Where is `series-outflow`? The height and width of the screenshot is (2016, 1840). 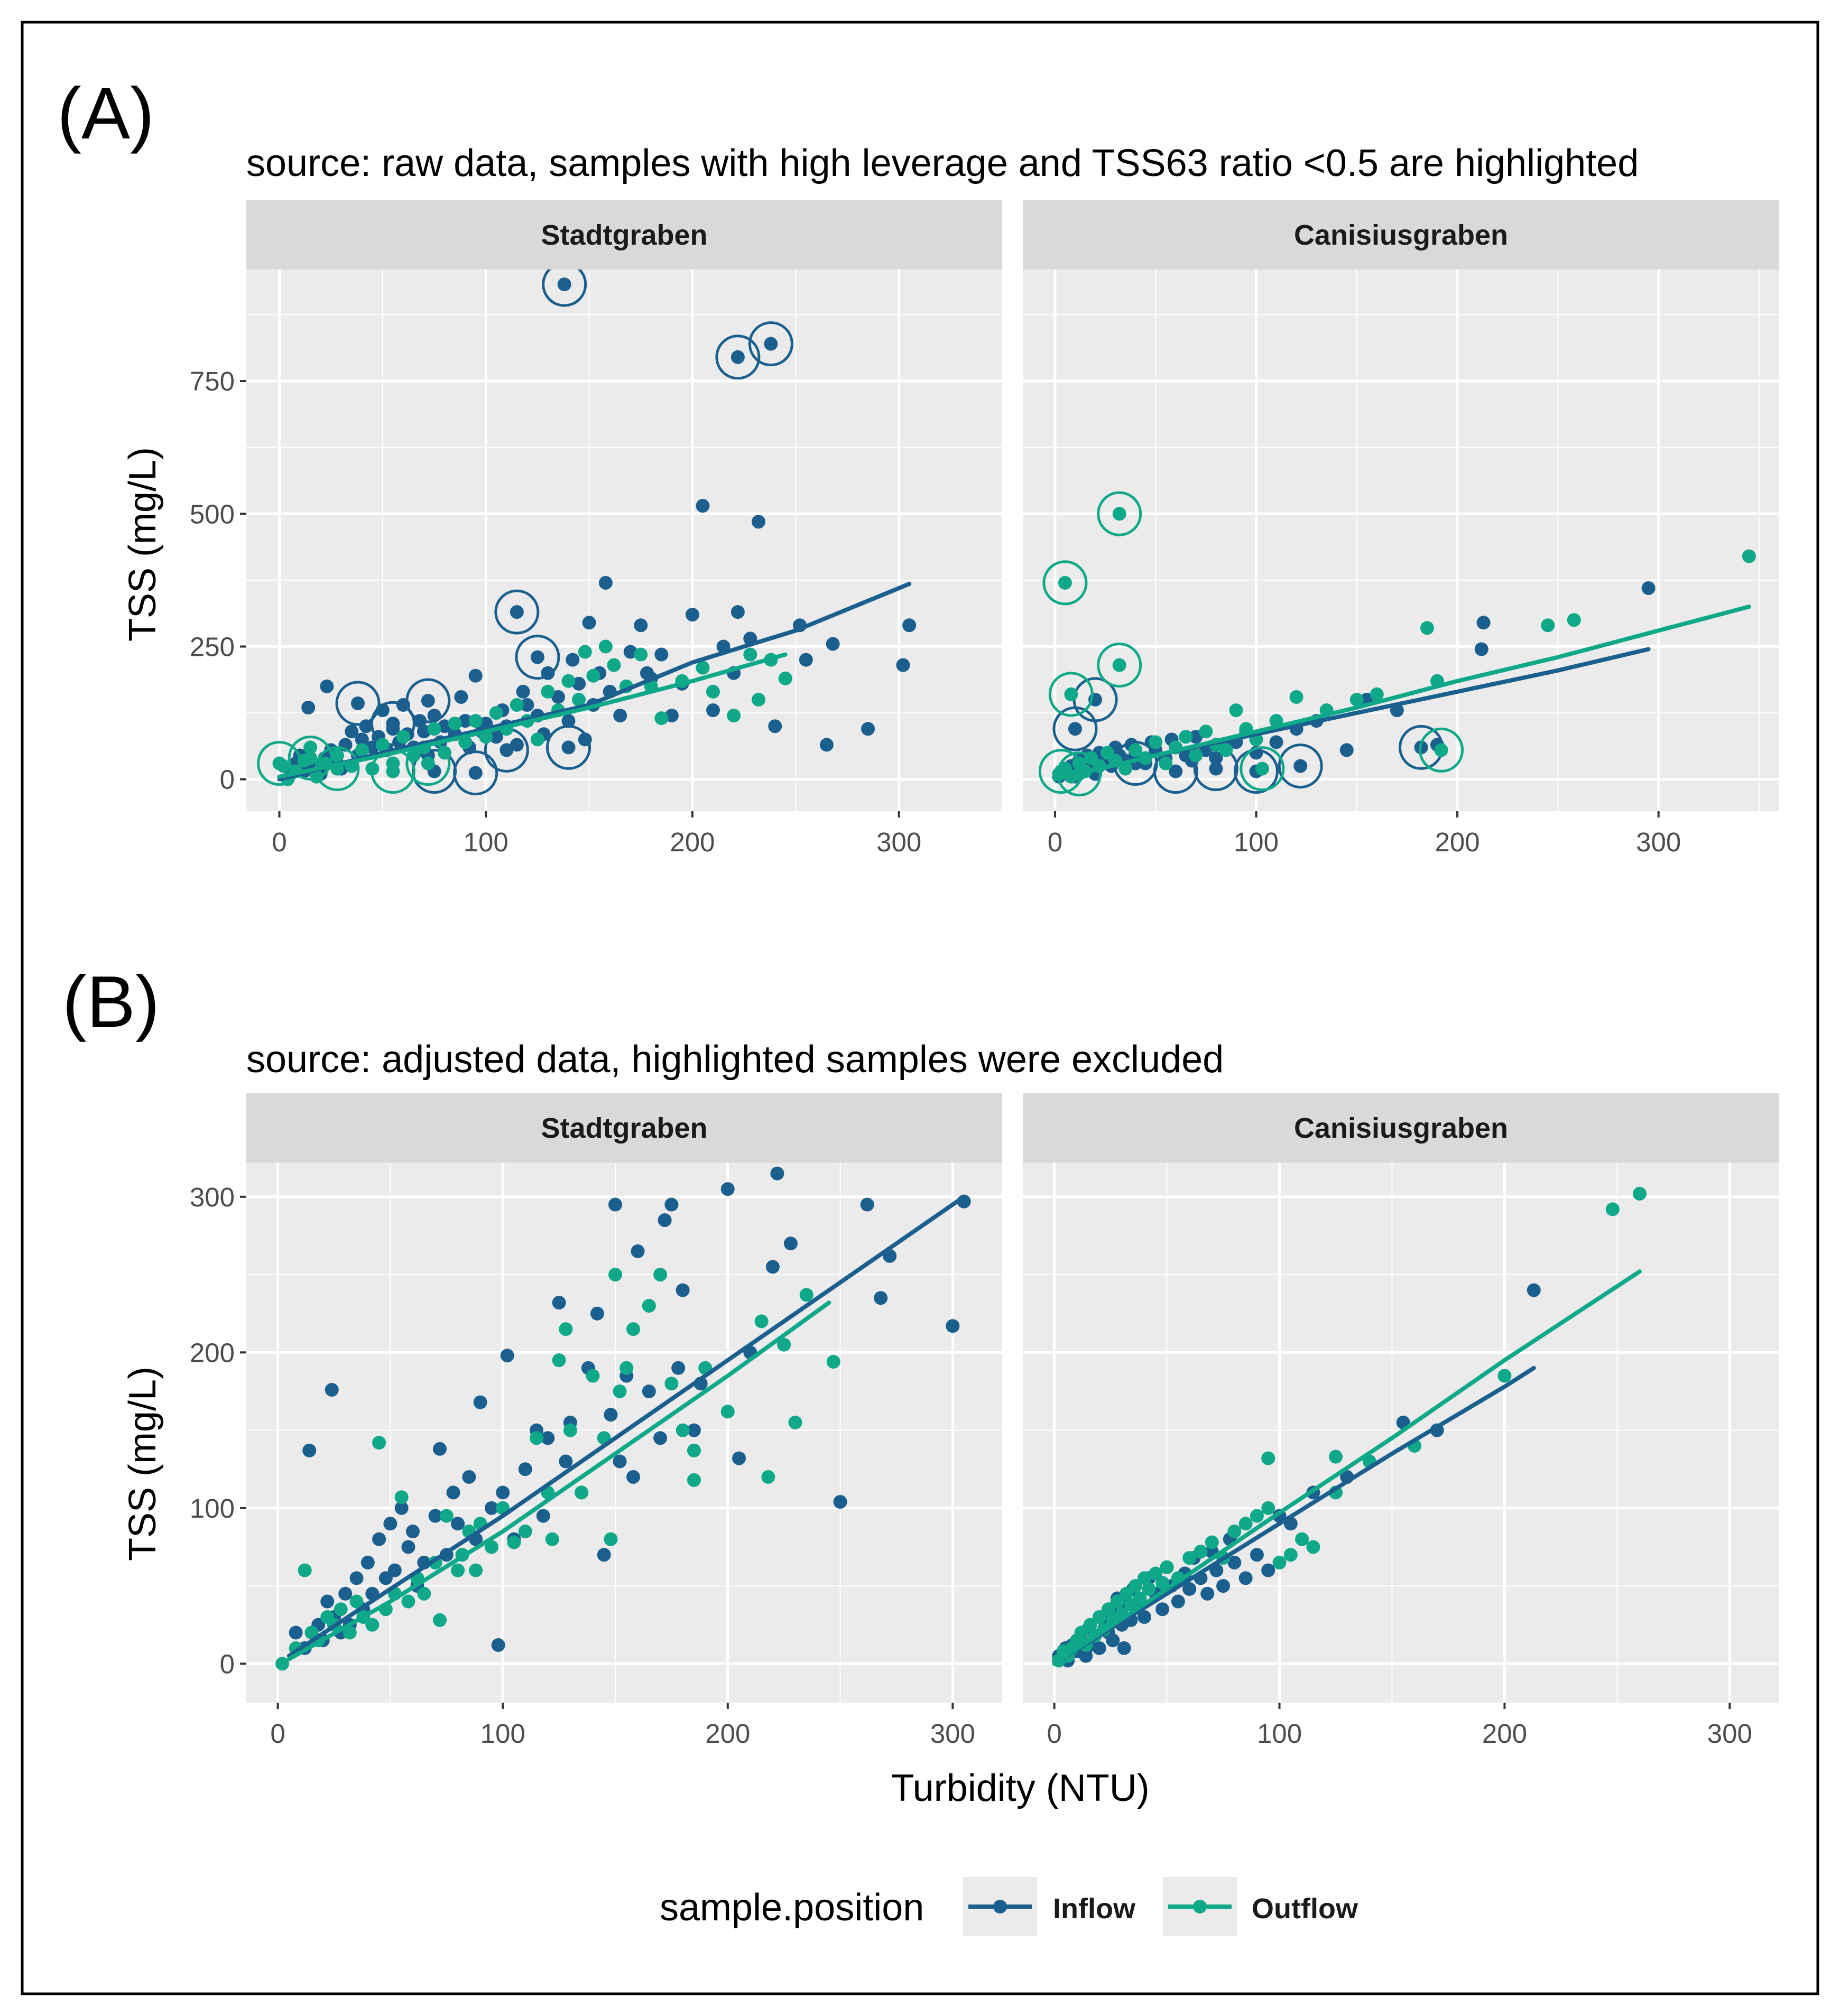
series-outflow is located at coordinates (557, 1469).